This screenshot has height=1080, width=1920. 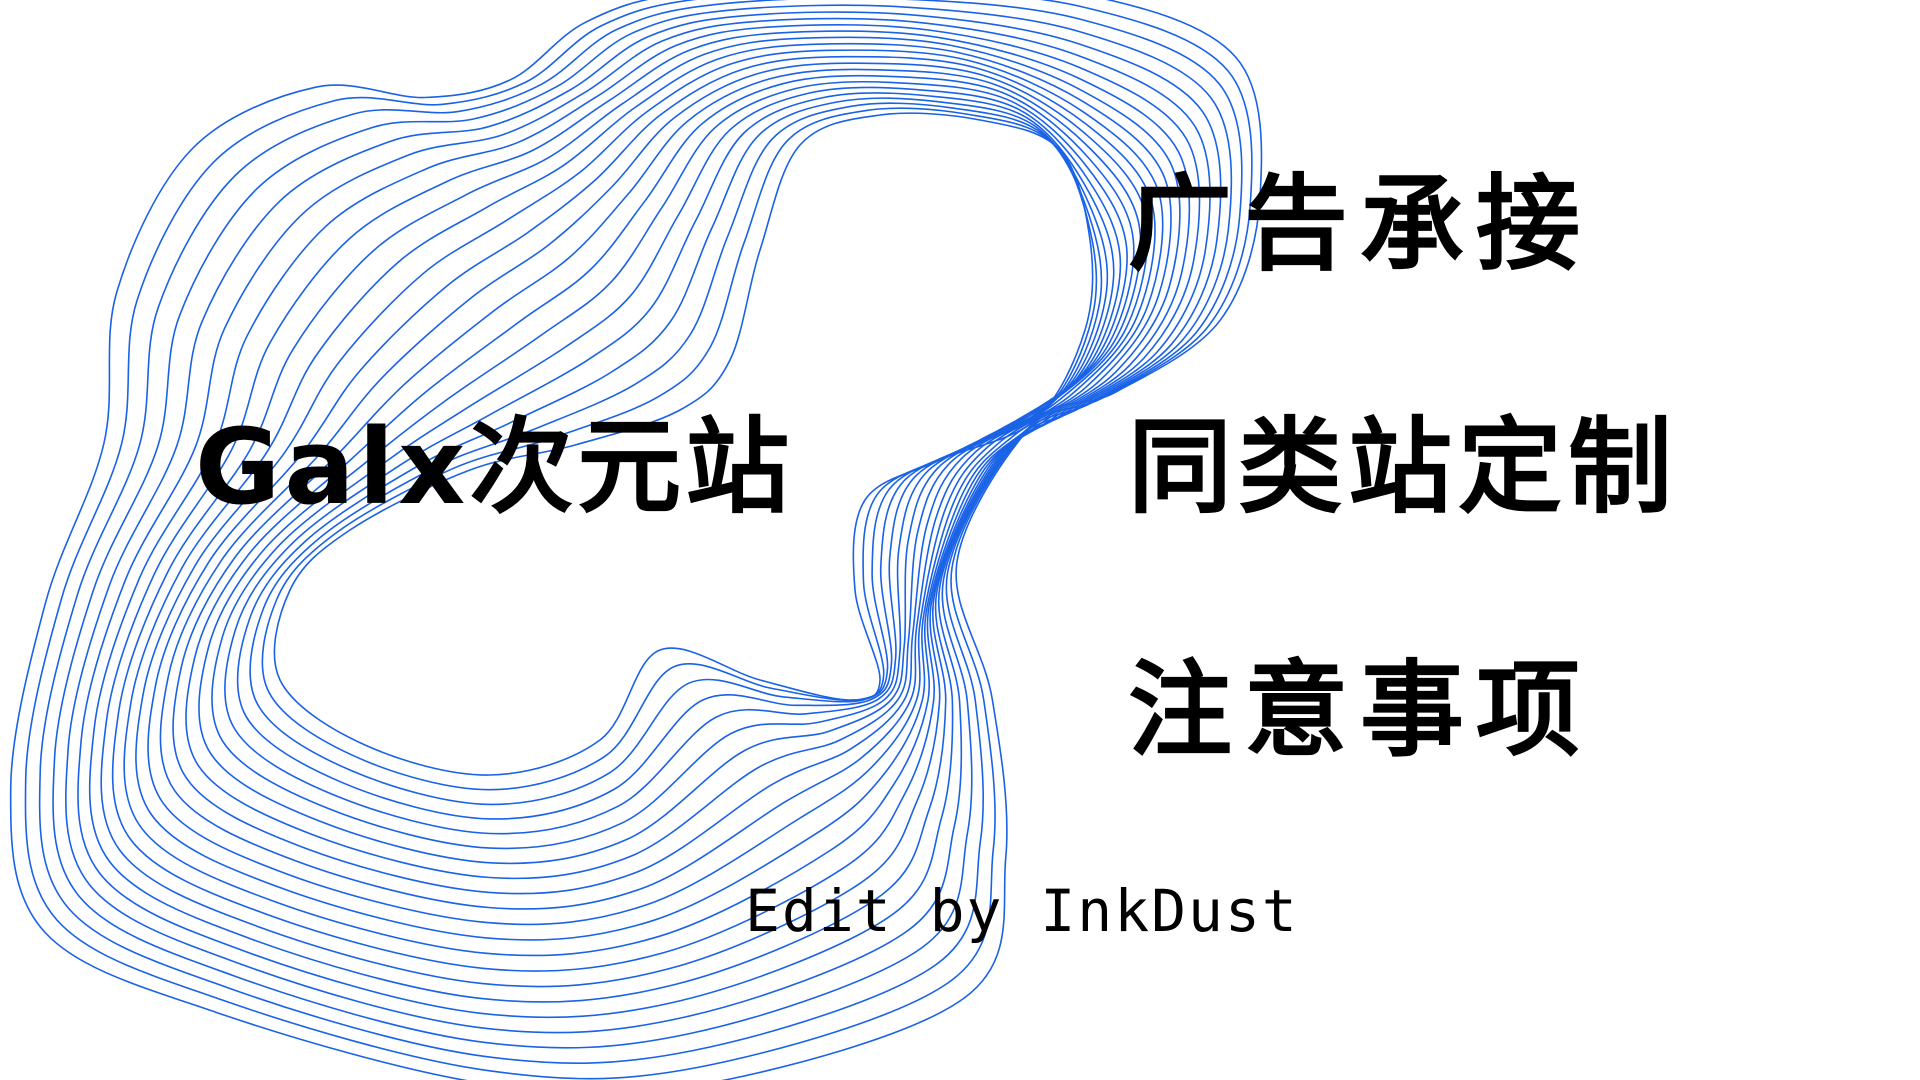 What do you see at coordinates (494, 467) in the screenshot?
I see `site-title: Galx次元站` at bounding box center [494, 467].